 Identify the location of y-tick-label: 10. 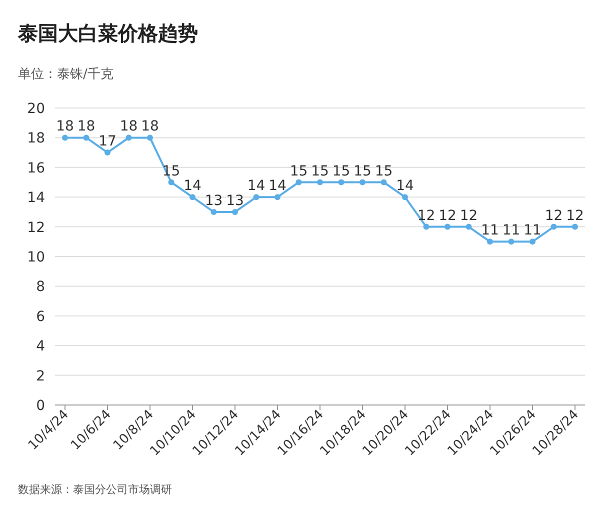
(36, 258).